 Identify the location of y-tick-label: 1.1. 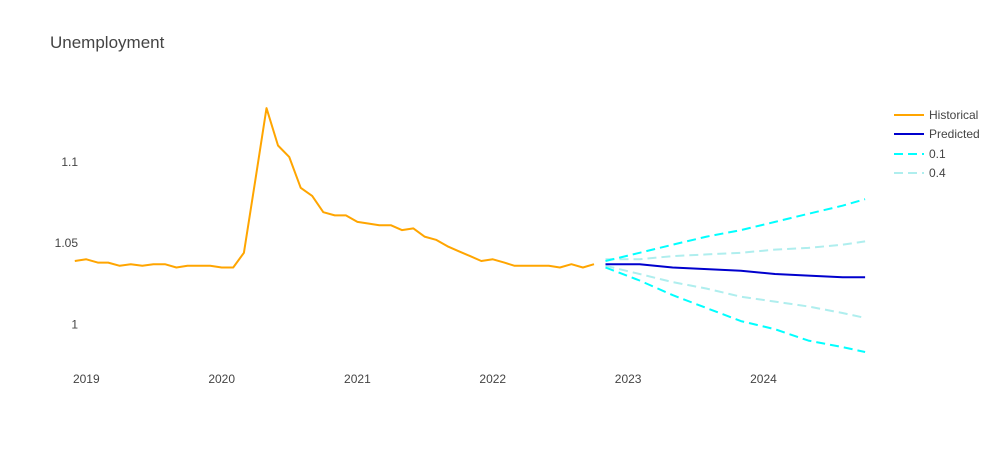
(69, 162).